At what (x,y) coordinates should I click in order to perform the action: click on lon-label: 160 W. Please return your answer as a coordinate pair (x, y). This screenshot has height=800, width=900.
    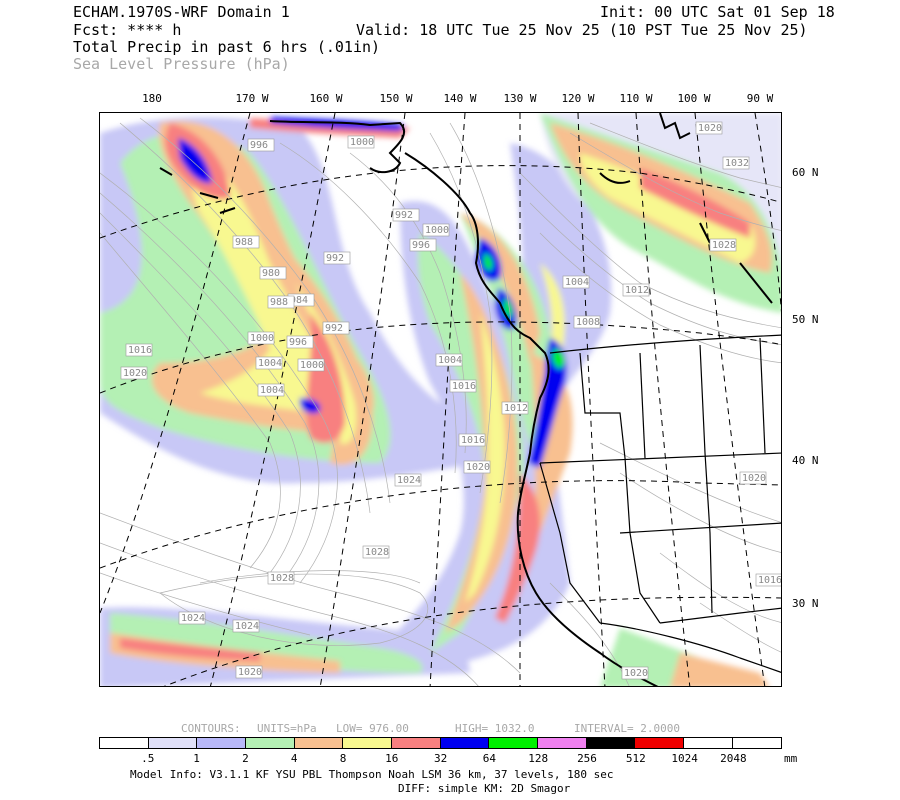
    Looking at the image, I should click on (326, 98).